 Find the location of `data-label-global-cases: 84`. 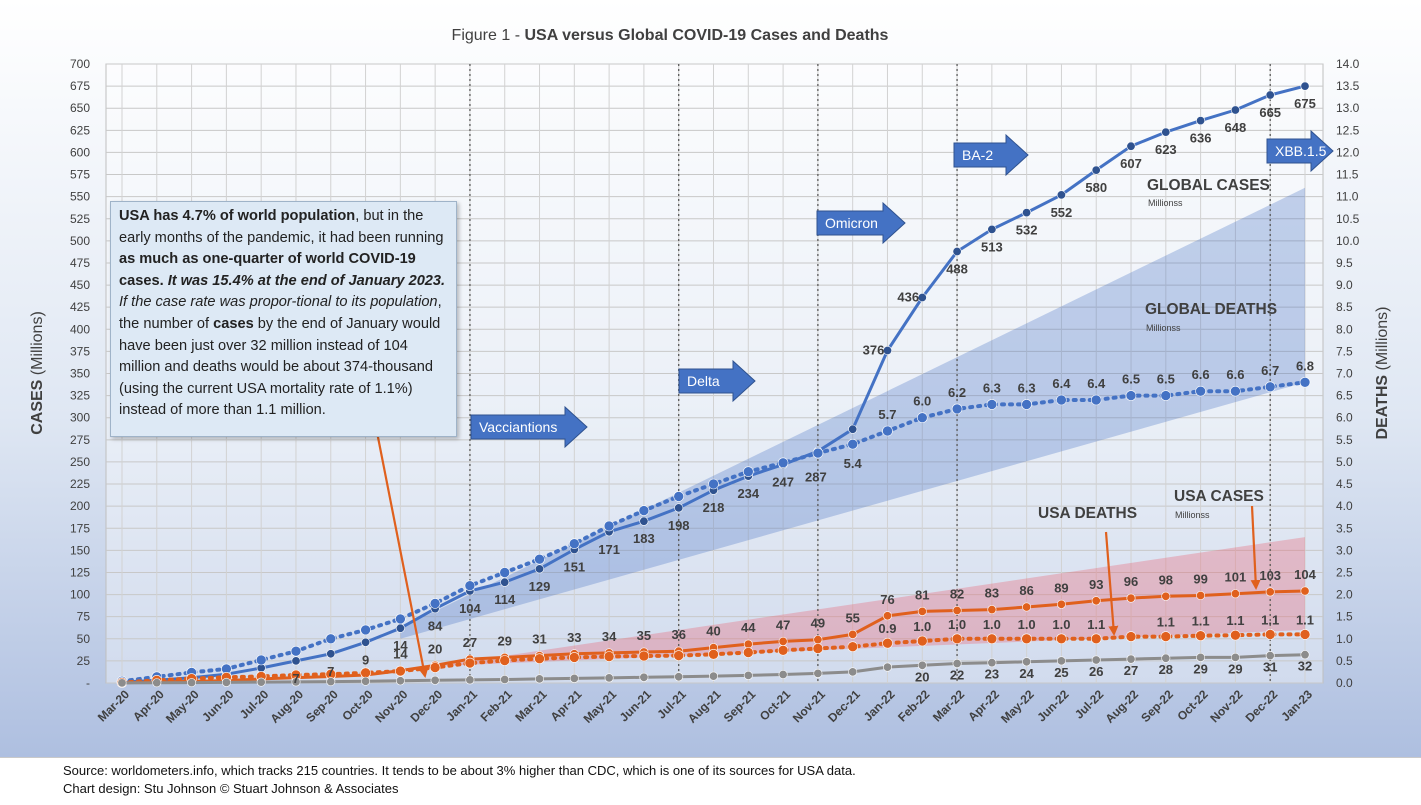

data-label-global-cases: 84 is located at coordinates (435, 626).